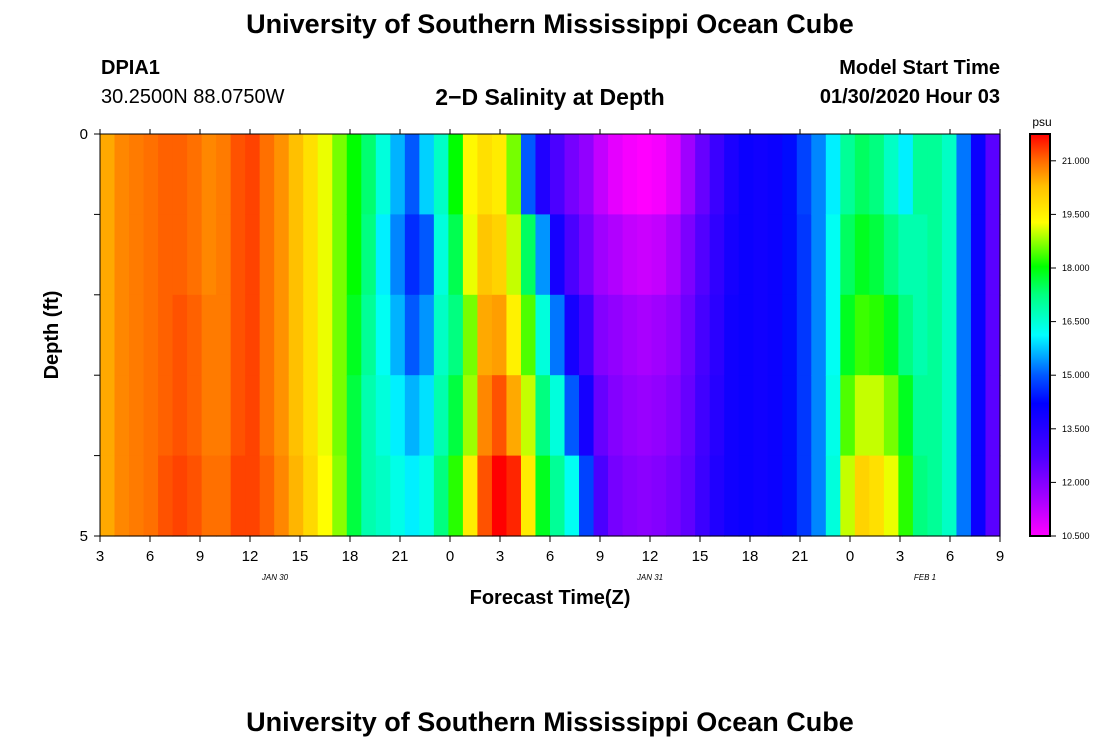 This screenshot has width=1100, height=750. Describe the element at coordinates (1040, 335) in the screenshot. I see `colorbar-gradient` at that location.